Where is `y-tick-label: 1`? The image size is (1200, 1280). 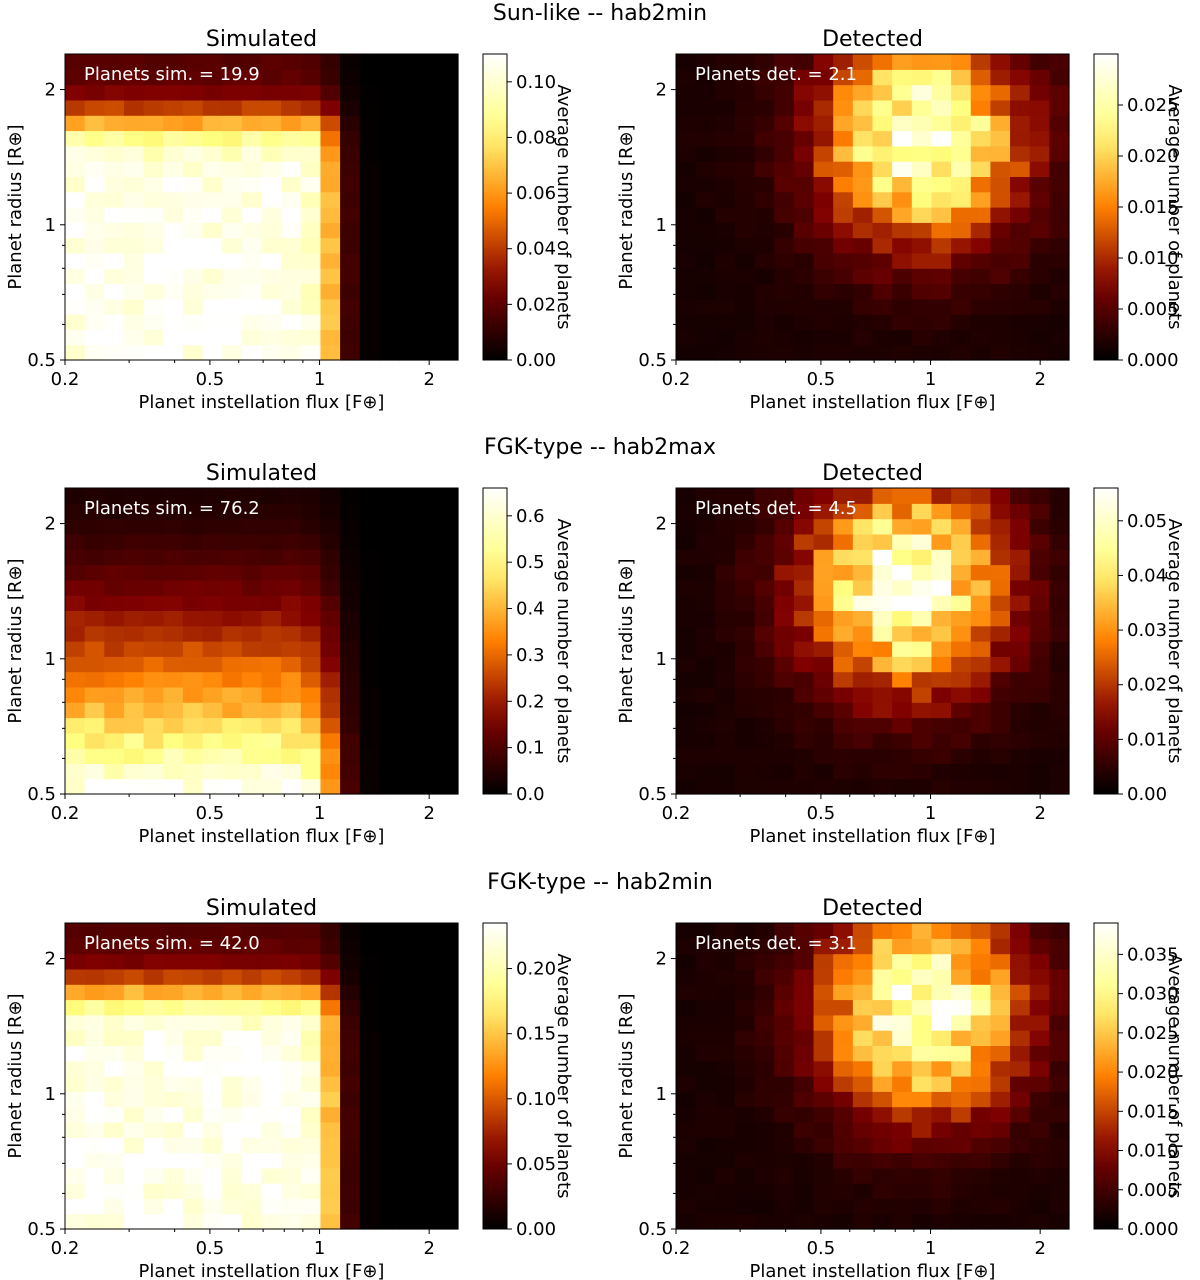 y-tick-label: 1 is located at coordinates (50, 659).